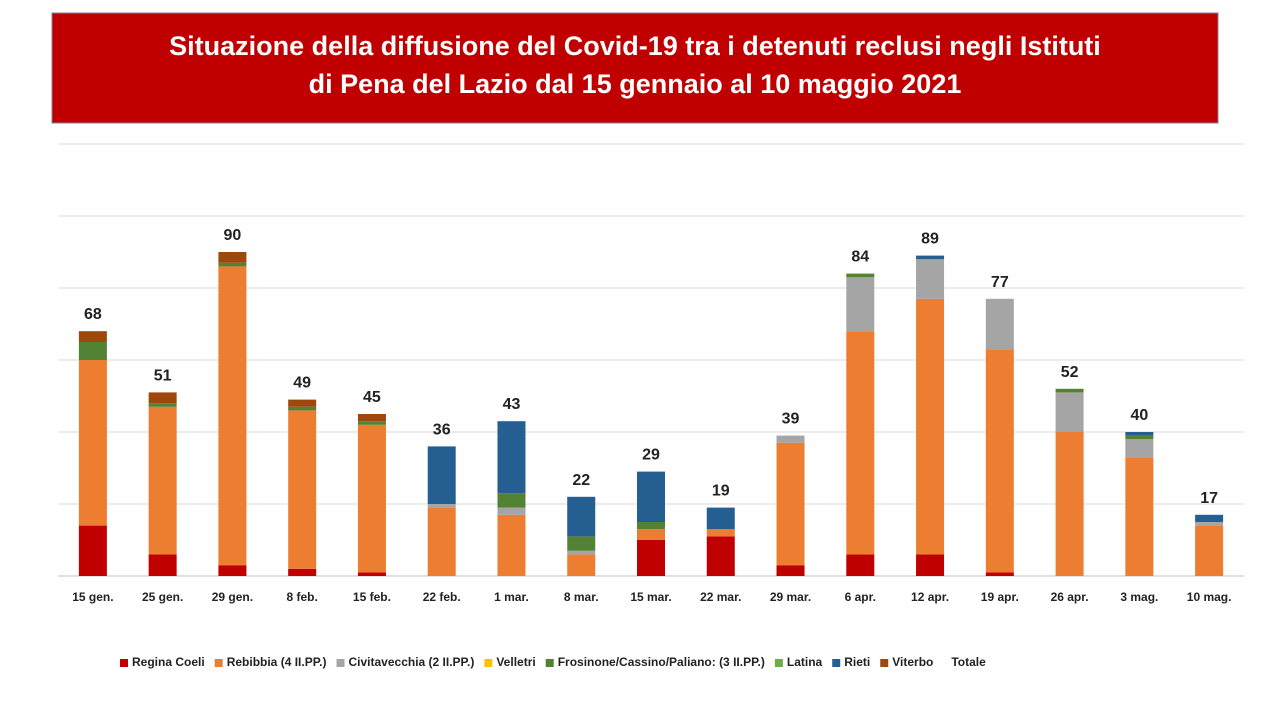 This screenshot has height=720, width=1280. What do you see at coordinates (930, 597) in the screenshot?
I see `x-tick-label: 12 apr.` at bounding box center [930, 597].